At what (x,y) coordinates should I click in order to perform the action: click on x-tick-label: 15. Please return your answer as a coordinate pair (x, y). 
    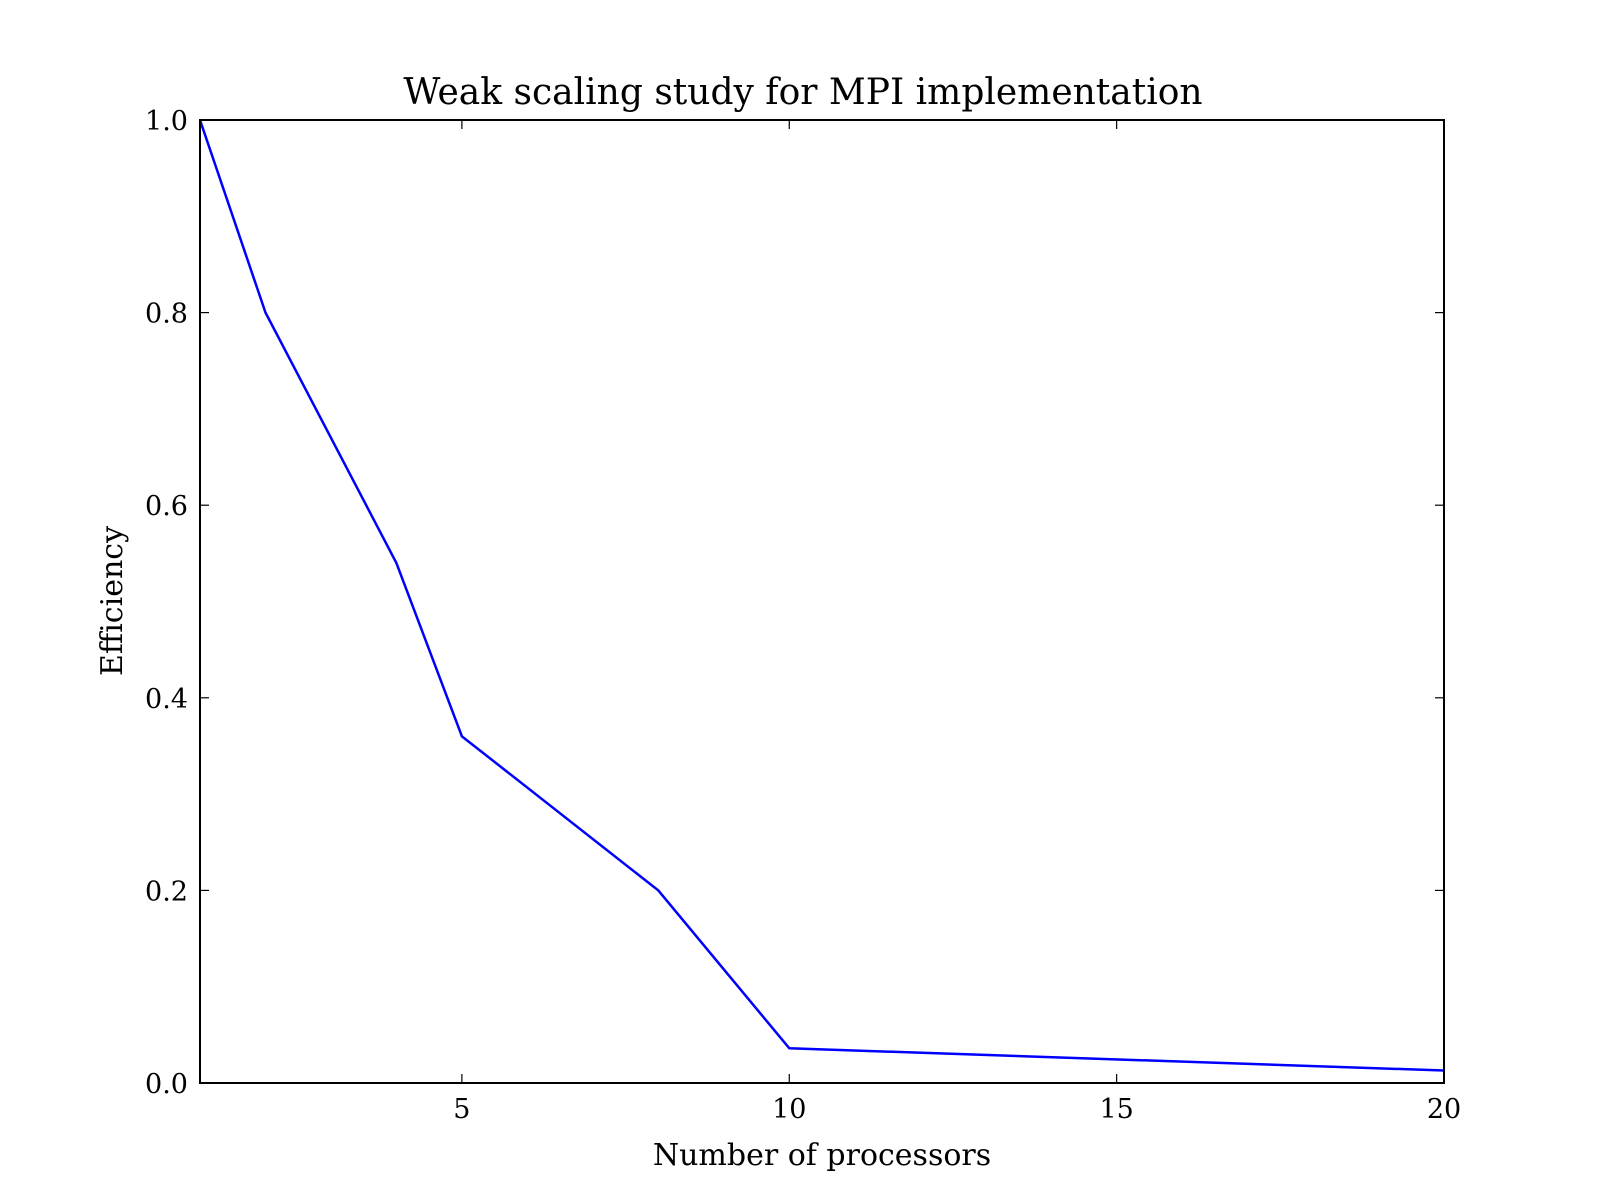
    Looking at the image, I should click on (1116, 1109).